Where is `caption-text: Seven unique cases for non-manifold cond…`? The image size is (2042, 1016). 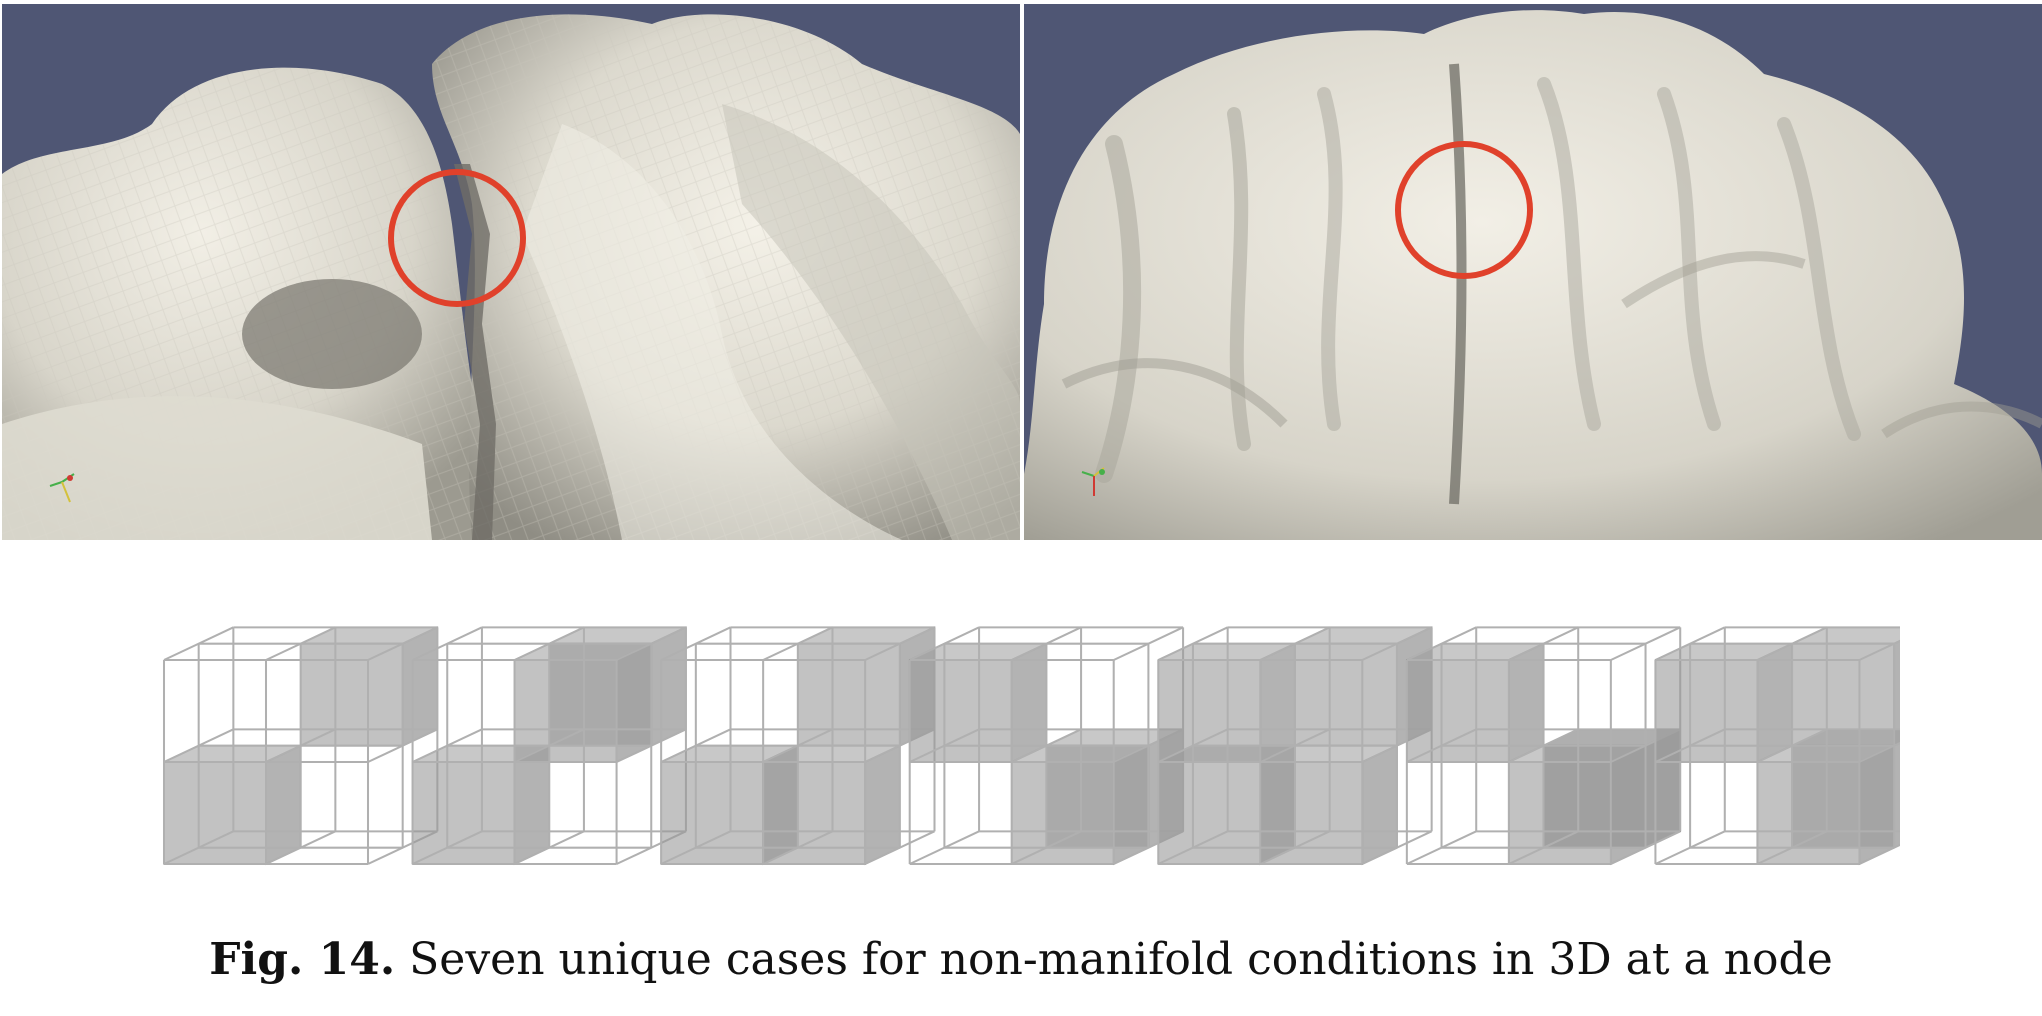
caption-text: Seven unique cases for non-manifold cond… is located at coordinates (1114, 959).